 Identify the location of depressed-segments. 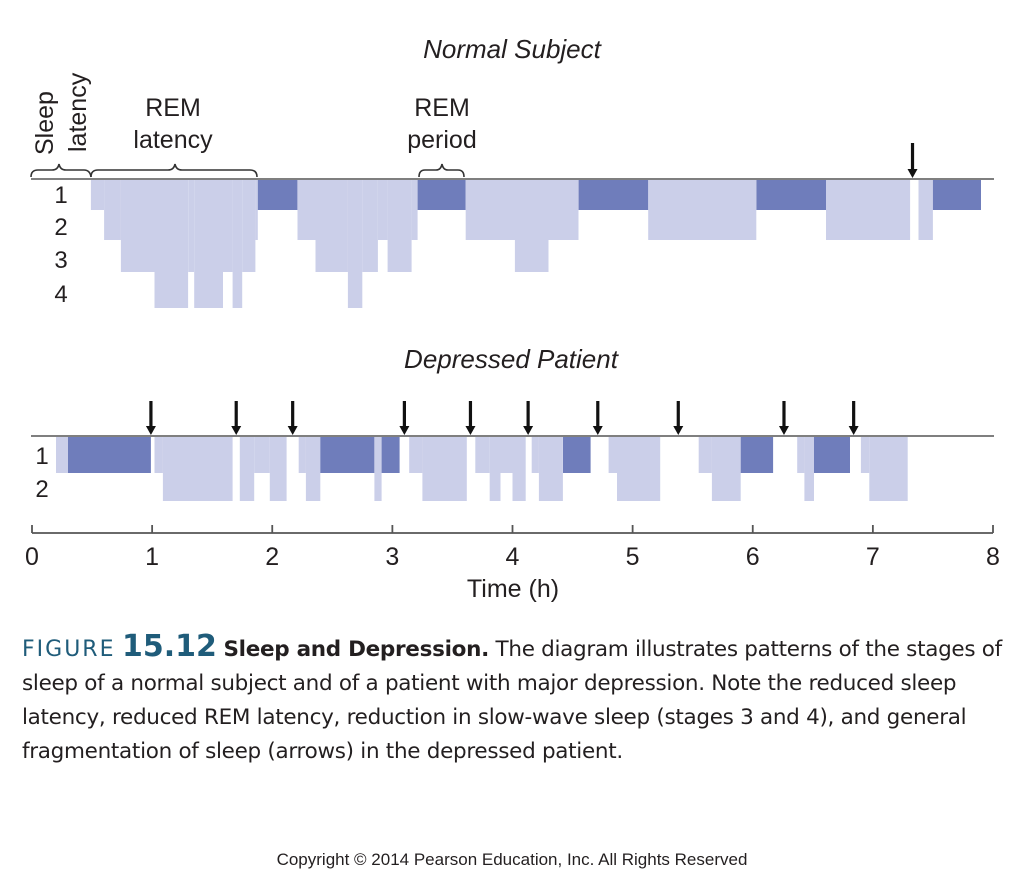
(482, 469).